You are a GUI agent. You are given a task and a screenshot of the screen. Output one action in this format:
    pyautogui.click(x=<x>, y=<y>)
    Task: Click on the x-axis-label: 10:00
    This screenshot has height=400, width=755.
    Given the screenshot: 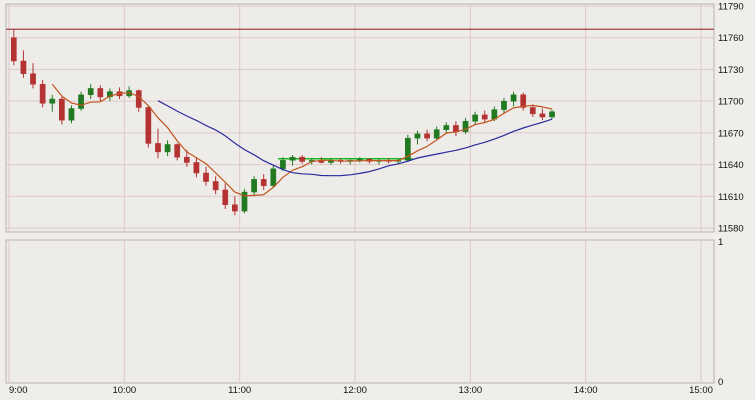 What is the action you would take?
    pyautogui.click(x=124, y=390)
    